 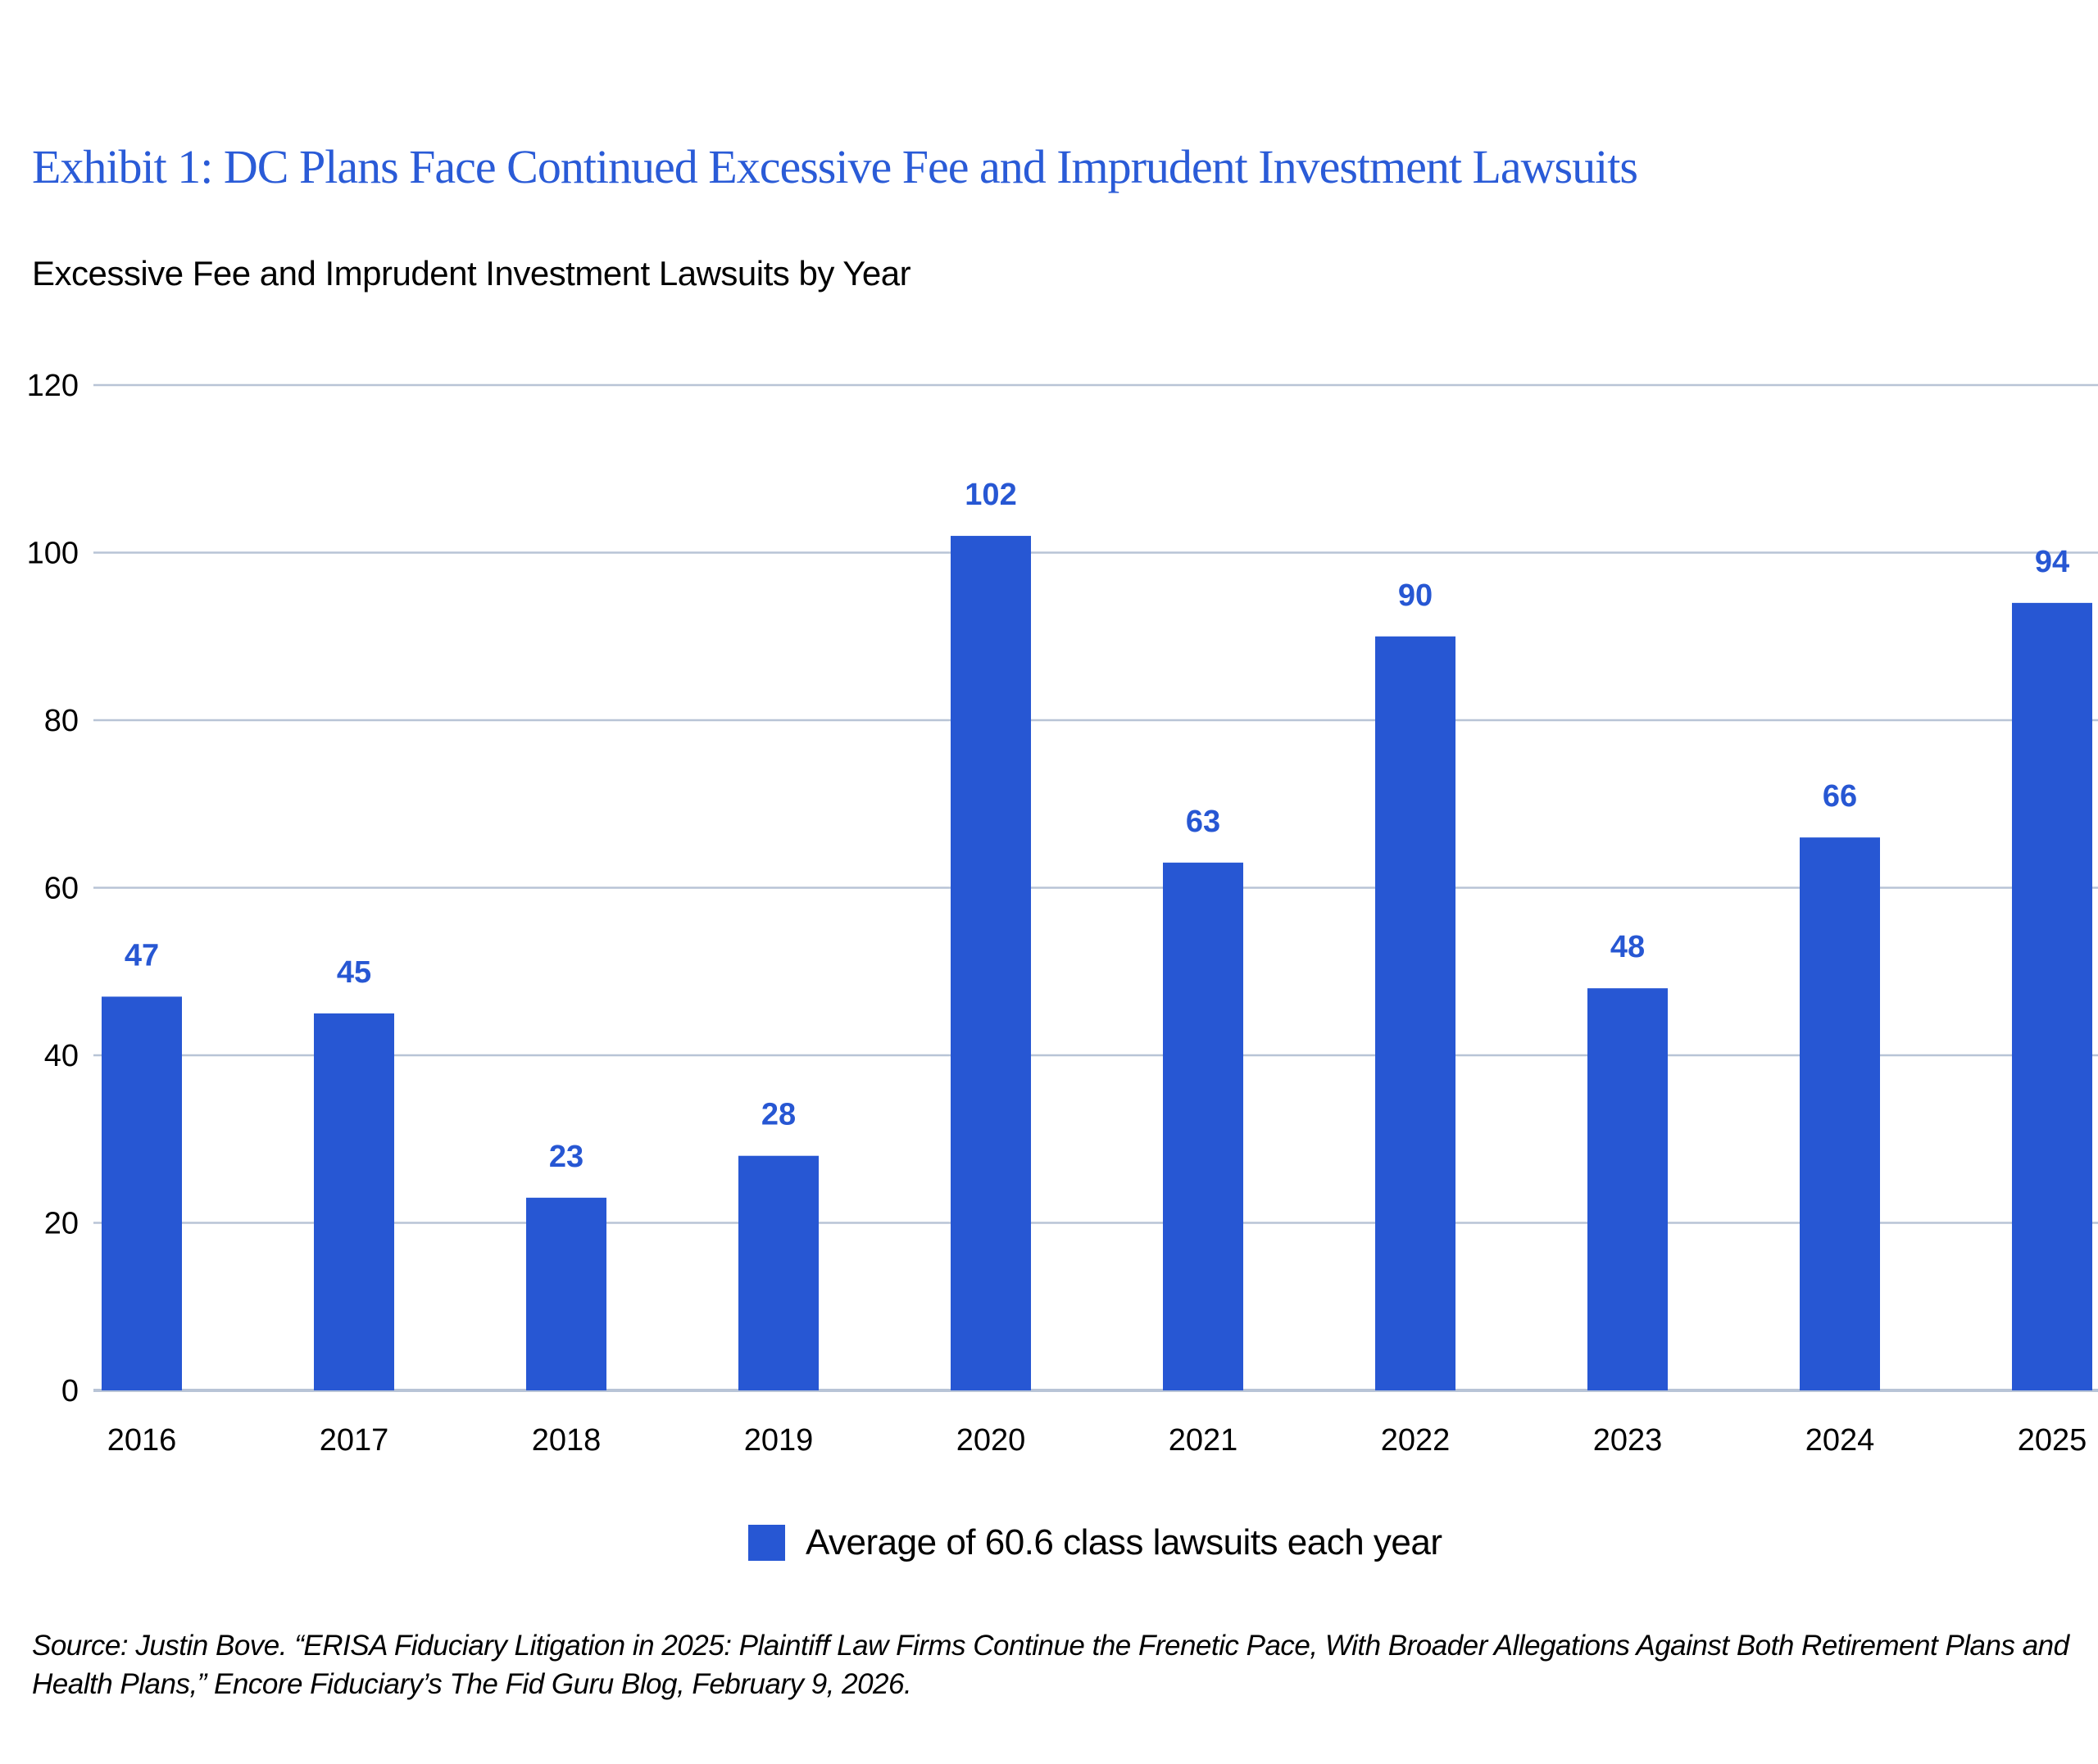 I want to click on y-tick-label: 60, so click(x=62, y=889).